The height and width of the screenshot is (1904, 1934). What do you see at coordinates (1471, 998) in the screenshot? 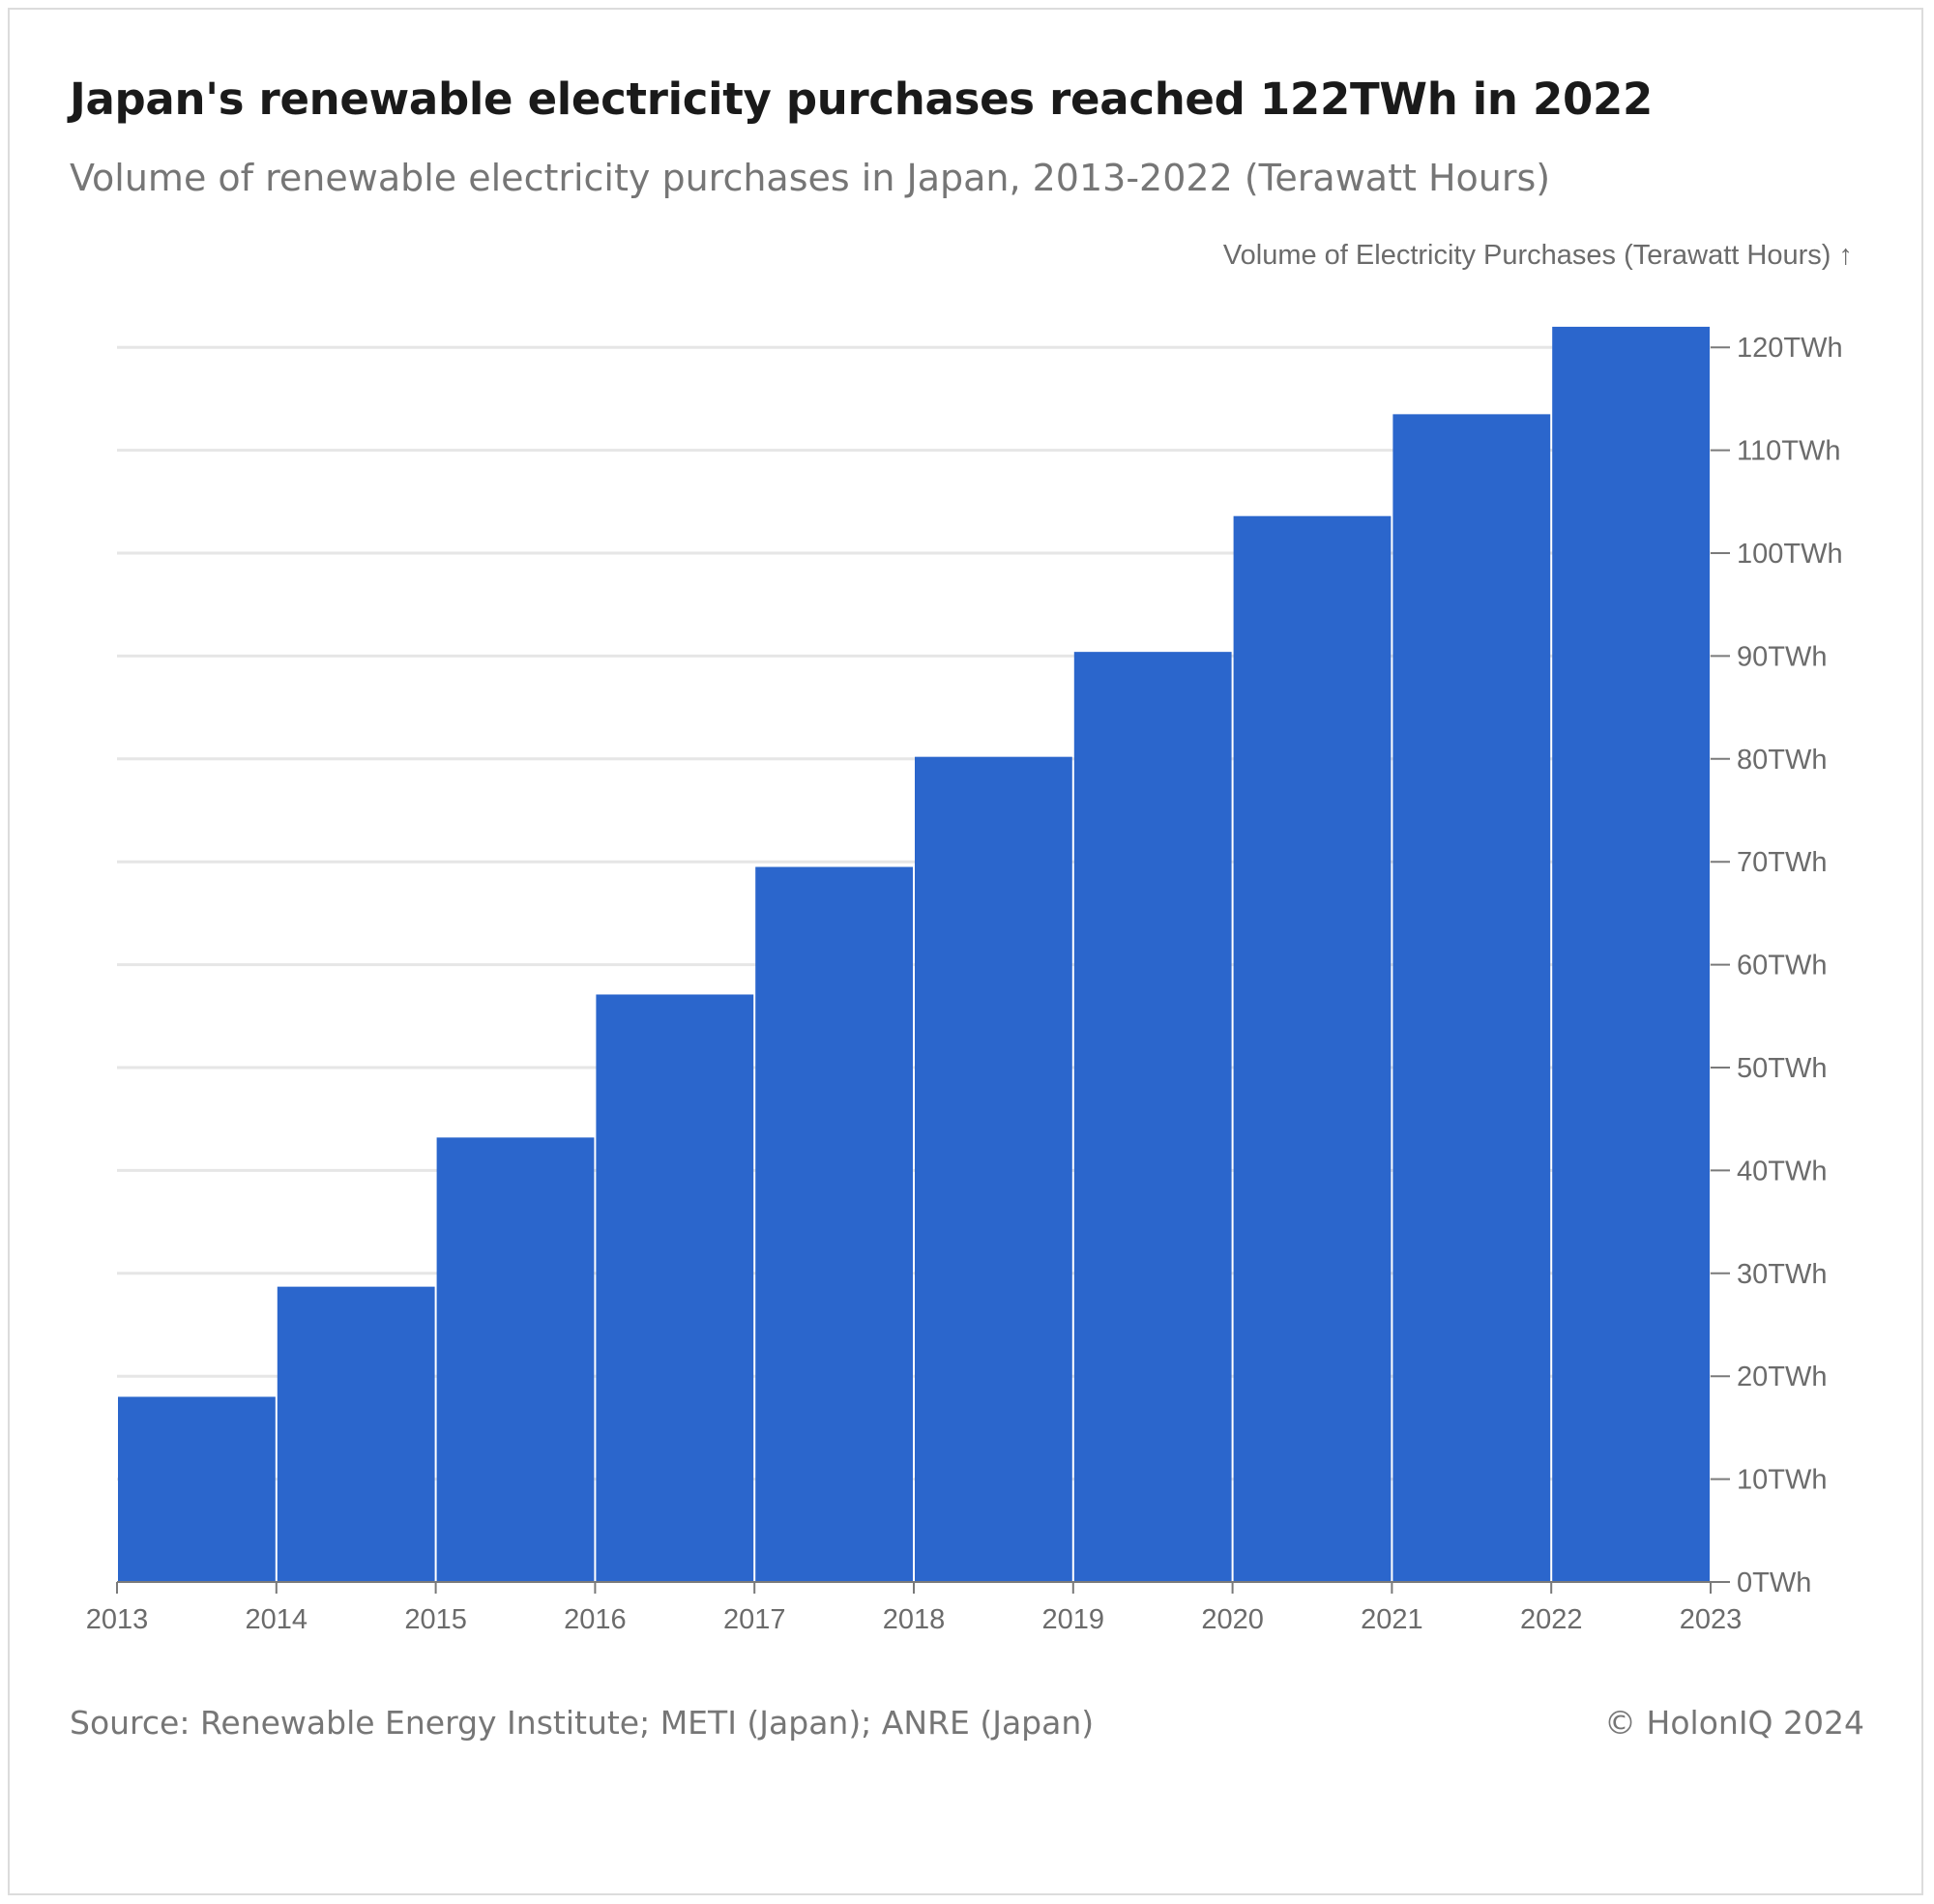
I see `bar-2021` at bounding box center [1471, 998].